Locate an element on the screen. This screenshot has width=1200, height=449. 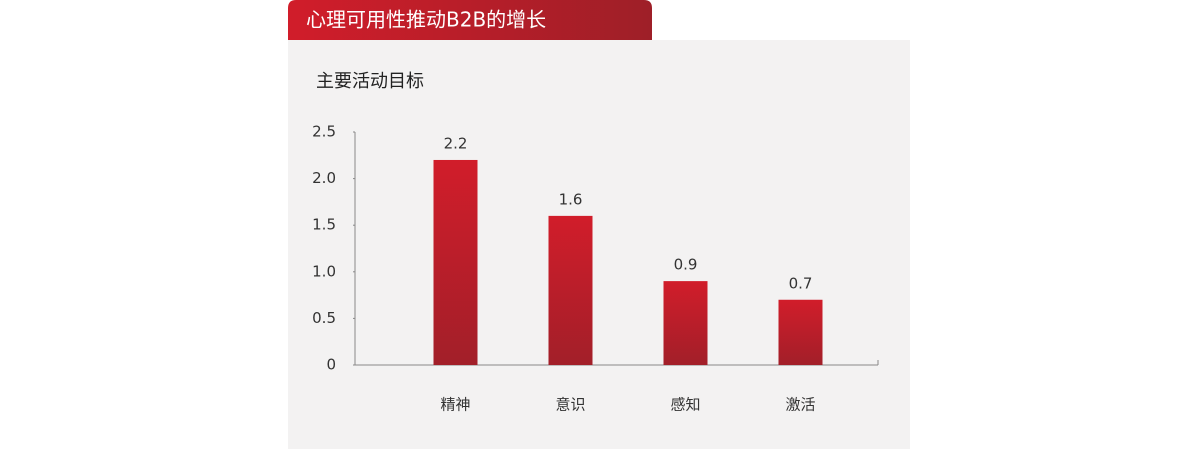
y-tick-label: 0.5 is located at coordinates (324, 318).